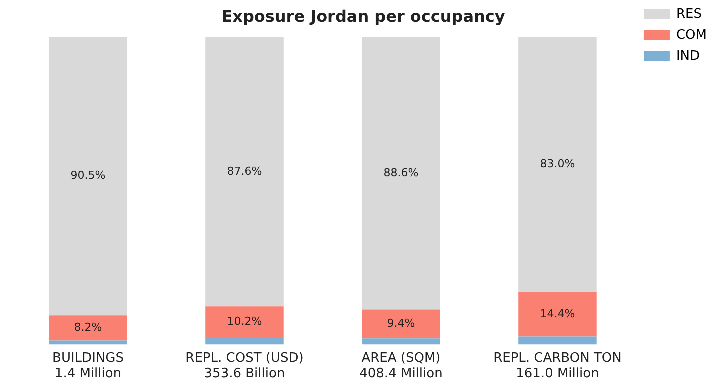 The height and width of the screenshot is (392, 722). What do you see at coordinates (692, 35) in the screenshot?
I see `legend-label: COM` at bounding box center [692, 35].